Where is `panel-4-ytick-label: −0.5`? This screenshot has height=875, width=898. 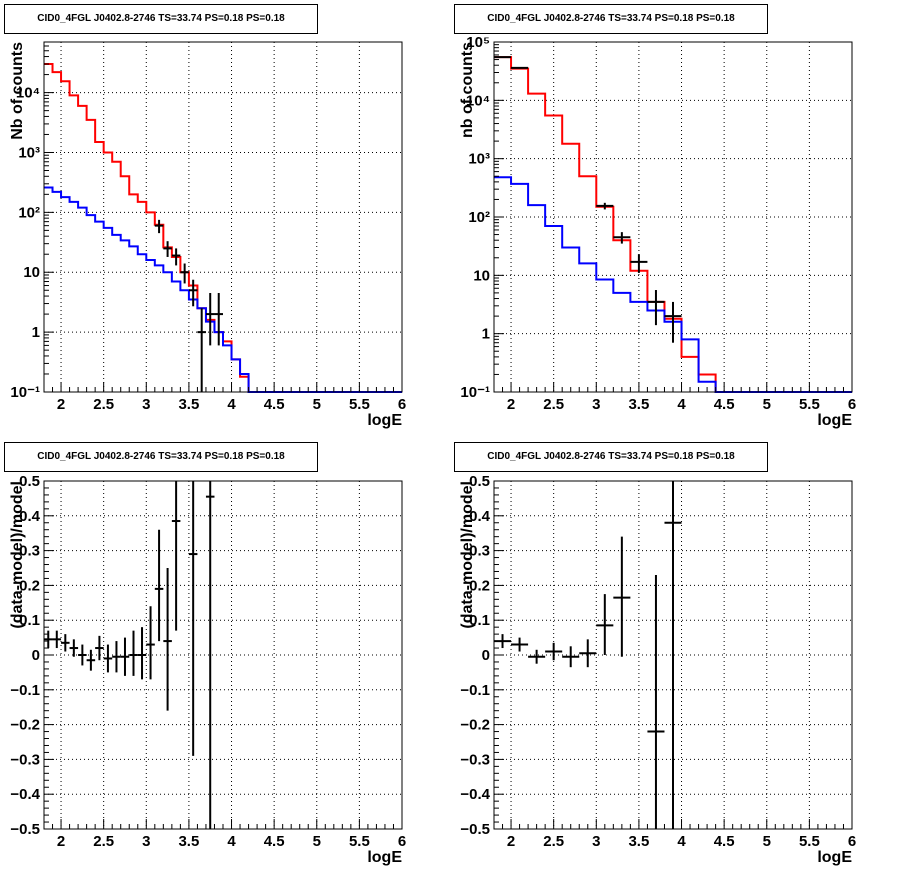
panel-4-ytick-label: −0.5 is located at coordinates (475, 829).